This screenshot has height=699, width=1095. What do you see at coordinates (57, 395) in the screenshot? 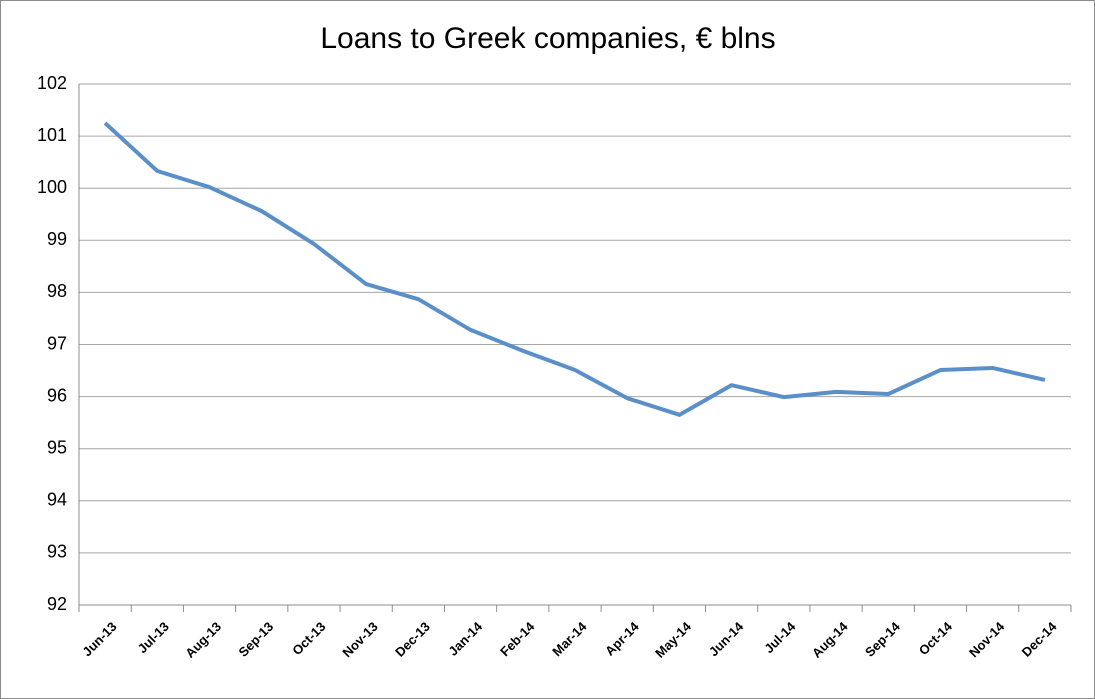
I see `y-tick-label: 96` at bounding box center [57, 395].